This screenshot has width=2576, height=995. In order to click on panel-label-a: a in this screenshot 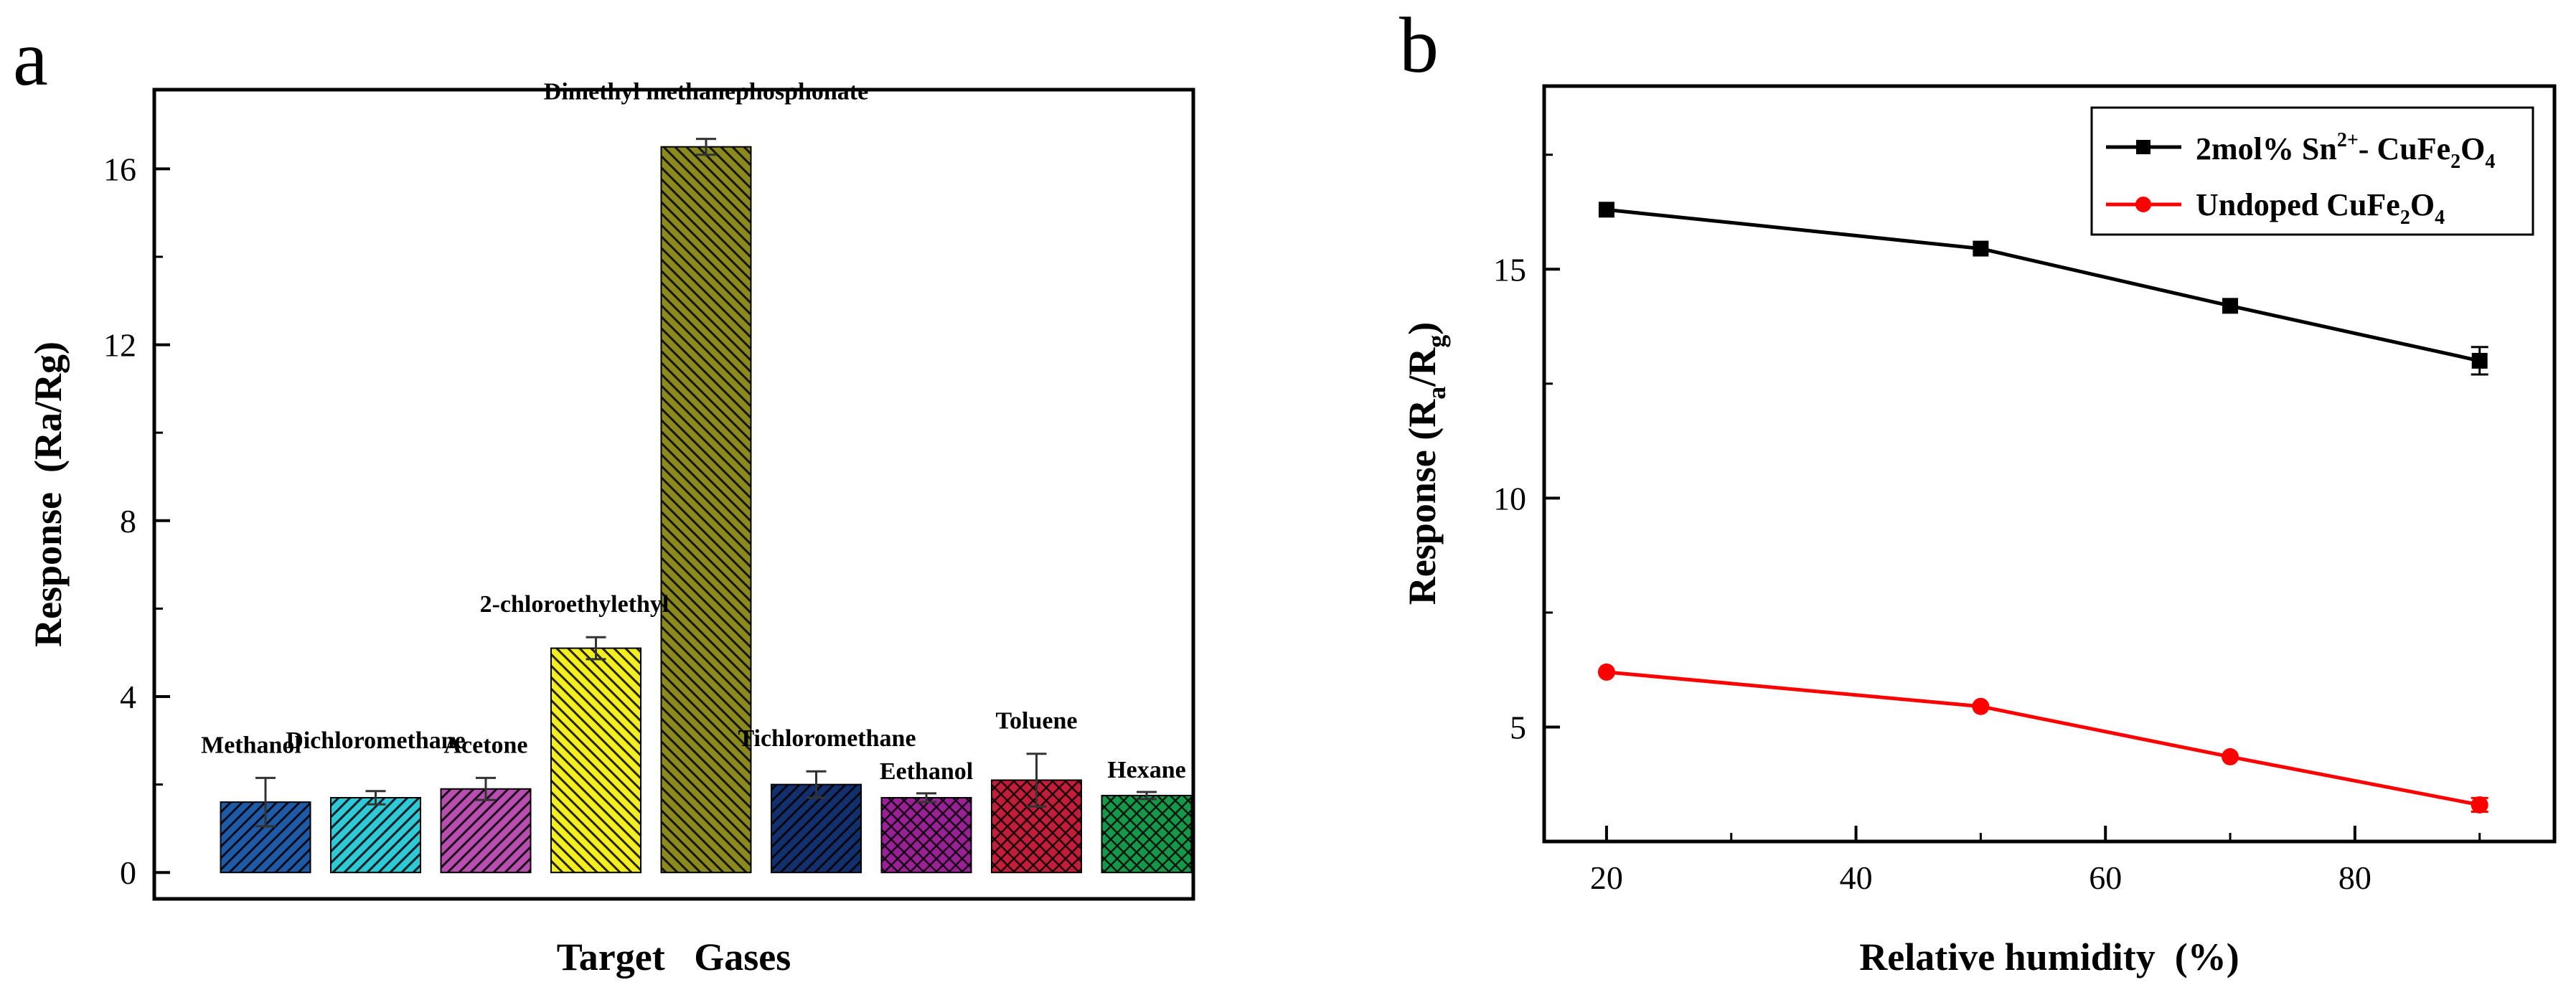, I will do `click(30, 58)`.